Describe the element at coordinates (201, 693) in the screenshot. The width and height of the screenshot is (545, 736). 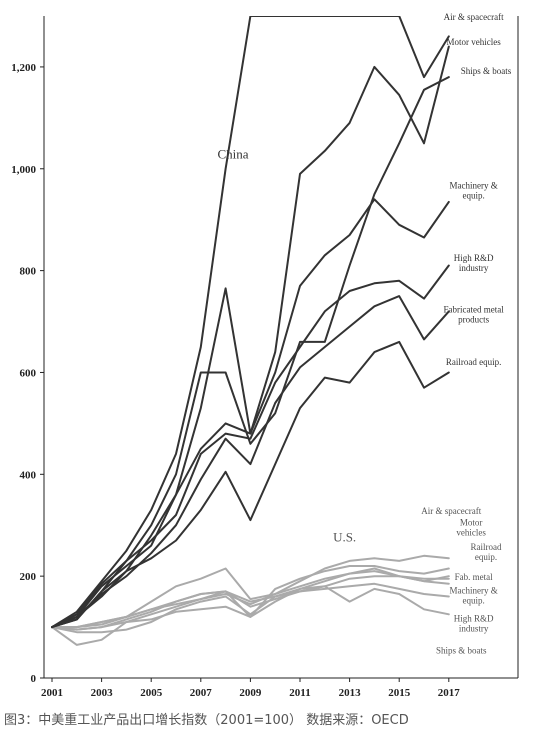
I see `x-tick-label: 2007` at that location.